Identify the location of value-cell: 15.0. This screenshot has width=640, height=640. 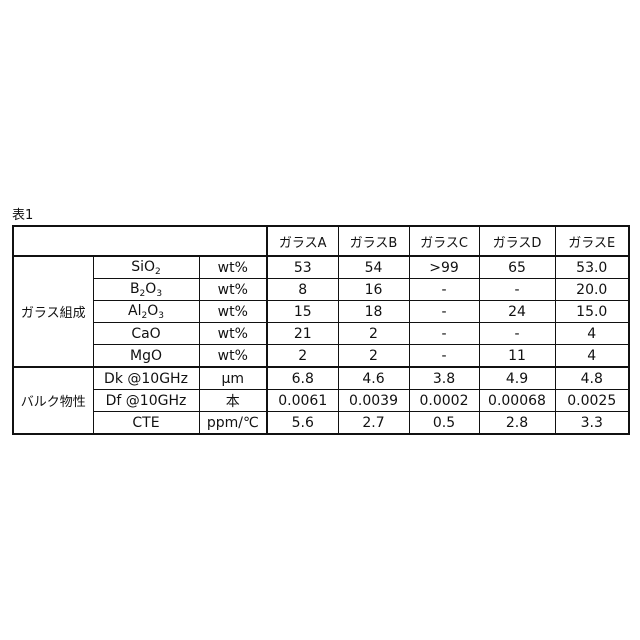
(592, 312).